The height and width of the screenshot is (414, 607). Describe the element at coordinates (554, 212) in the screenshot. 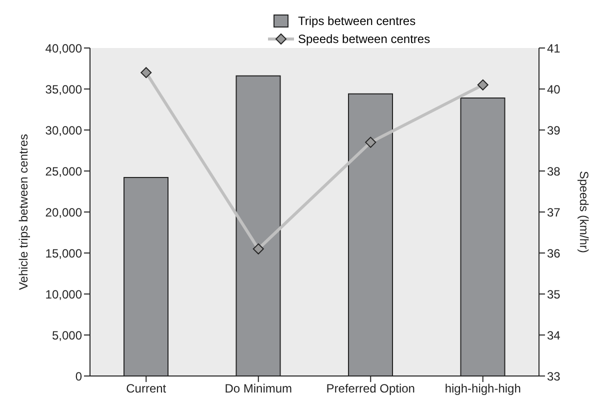

I see `y2-tick-label: 37` at that location.